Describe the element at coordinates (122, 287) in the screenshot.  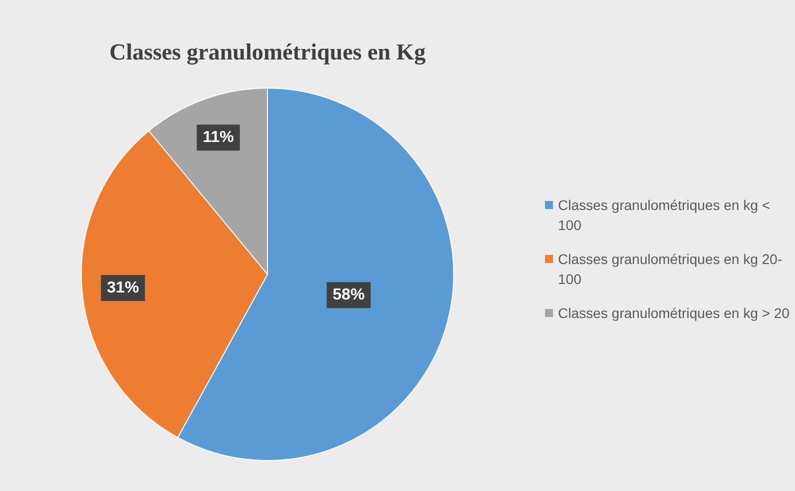
I see `data-label: 31%` at that location.